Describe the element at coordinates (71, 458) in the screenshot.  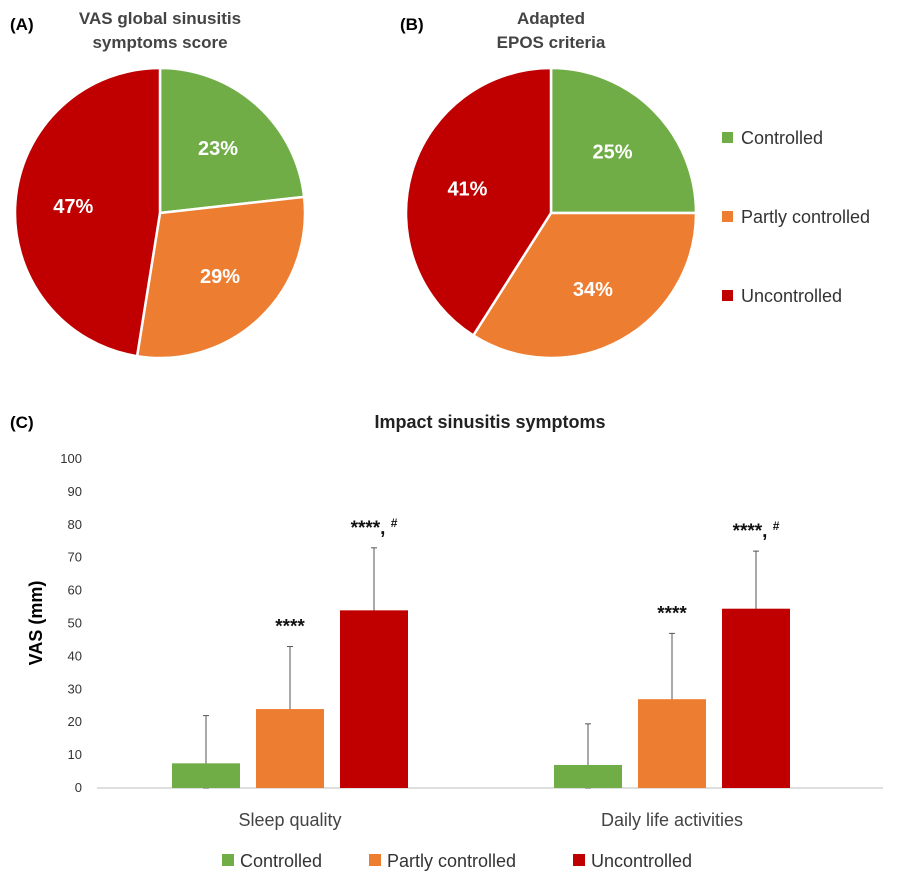
I see `bar-y-tick-100: 100` at that location.